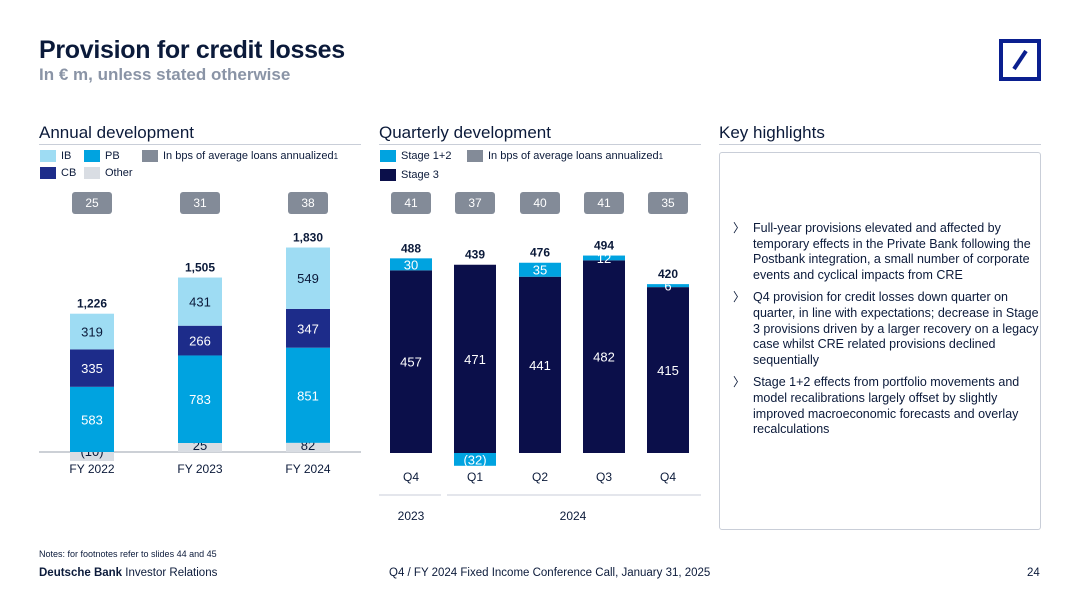  What do you see at coordinates (108, 173) in the screenshot?
I see `legend-other: Other` at bounding box center [108, 173].